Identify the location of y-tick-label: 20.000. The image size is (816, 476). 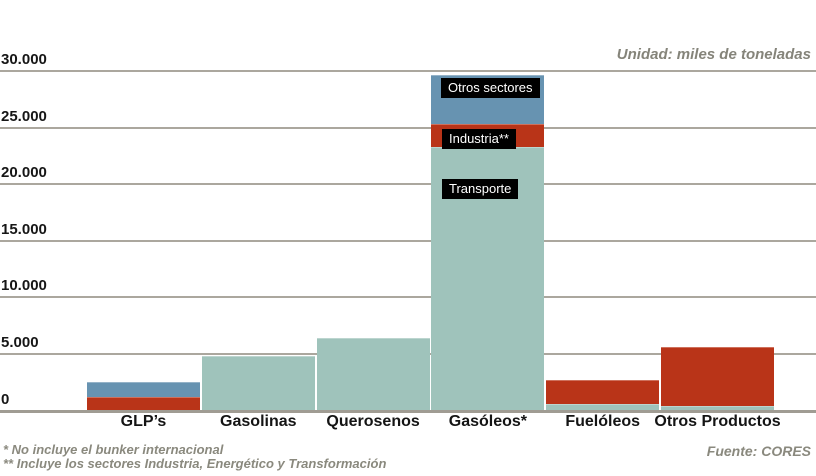
(24, 173).